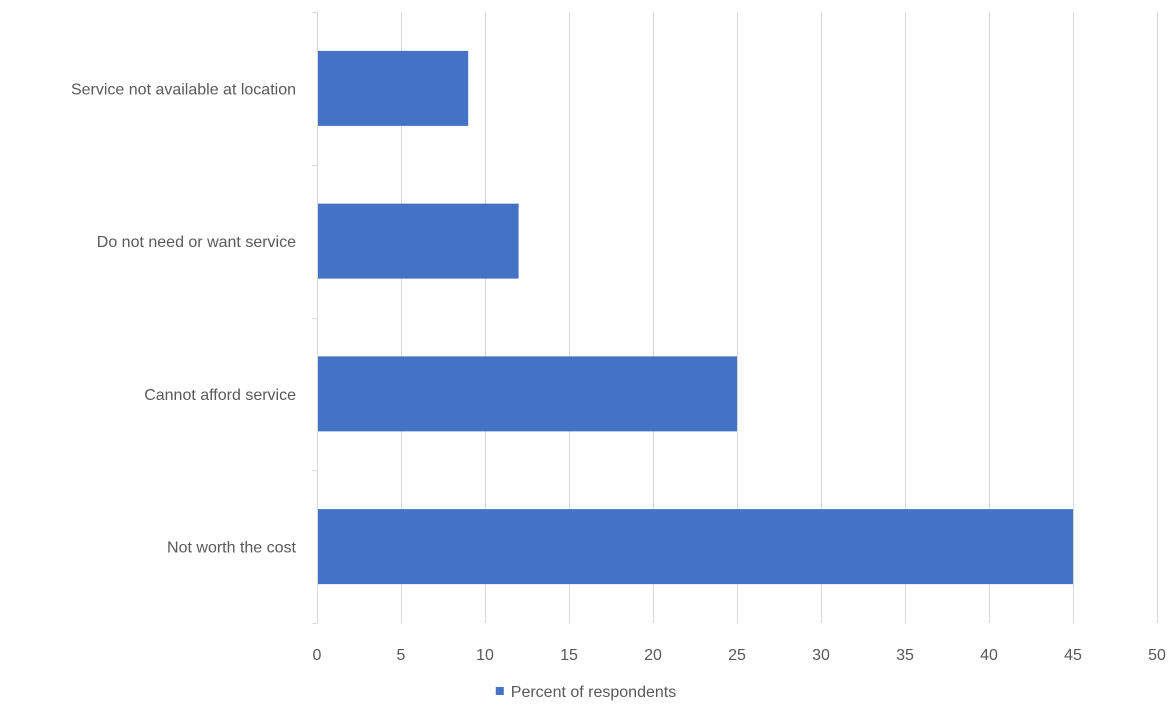 The height and width of the screenshot is (714, 1172). Describe the element at coordinates (653, 655) in the screenshot. I see `x-tick-label: 20` at that location.